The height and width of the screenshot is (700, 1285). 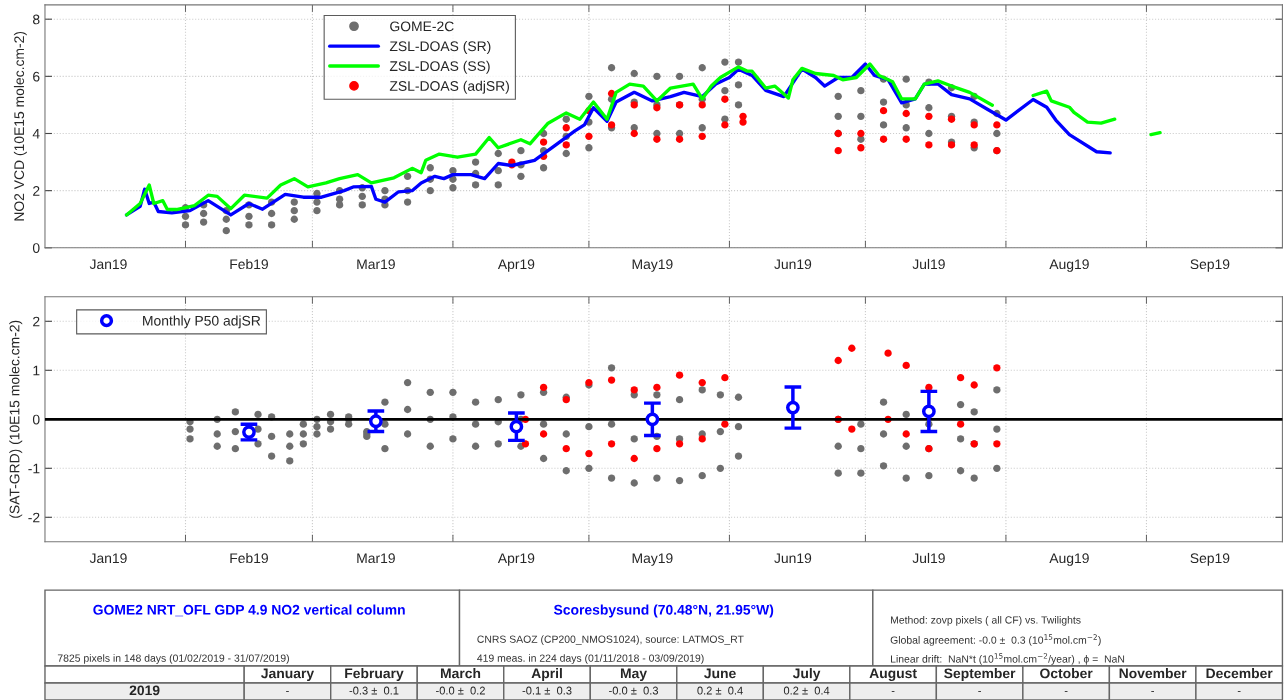 What do you see at coordinates (34, 517) in the screenshot?
I see `y-tick-label: -2` at bounding box center [34, 517].